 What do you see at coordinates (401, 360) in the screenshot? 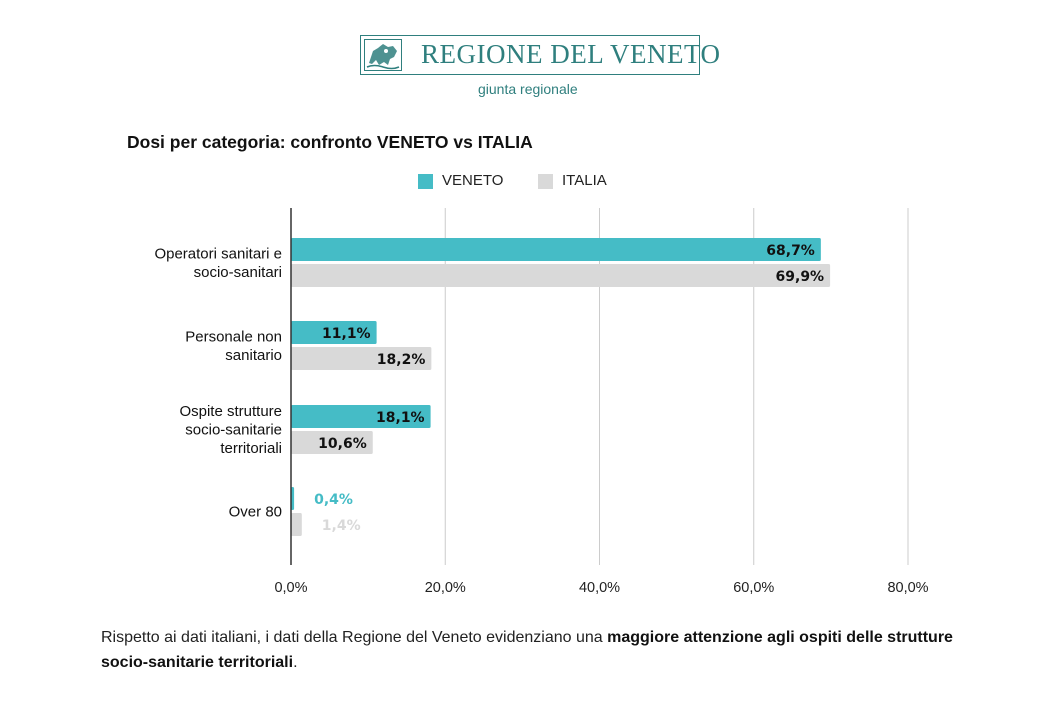
I see `data-label: 18,2%` at bounding box center [401, 360].